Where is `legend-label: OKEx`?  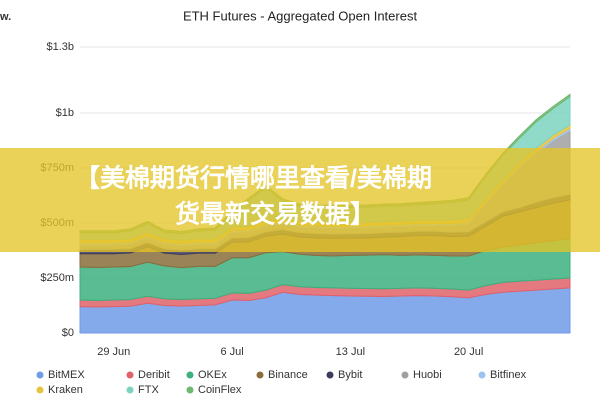
legend-label: OKEx is located at coordinates (212, 375).